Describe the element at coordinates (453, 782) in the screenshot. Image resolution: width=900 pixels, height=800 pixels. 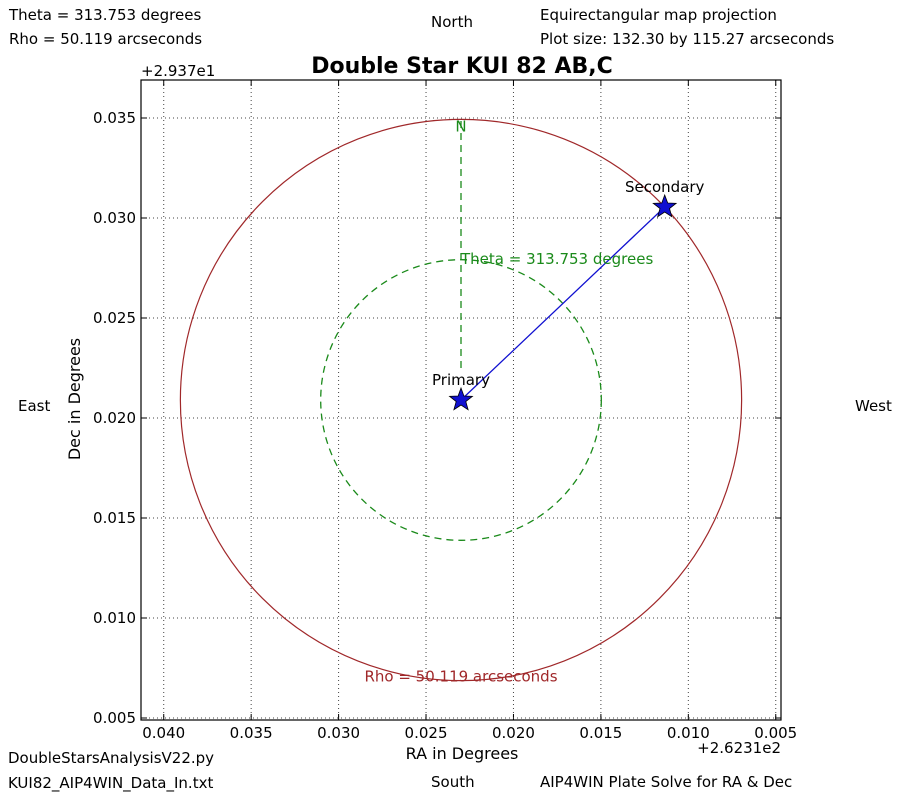
I see `compass-south-label: South` at that location.